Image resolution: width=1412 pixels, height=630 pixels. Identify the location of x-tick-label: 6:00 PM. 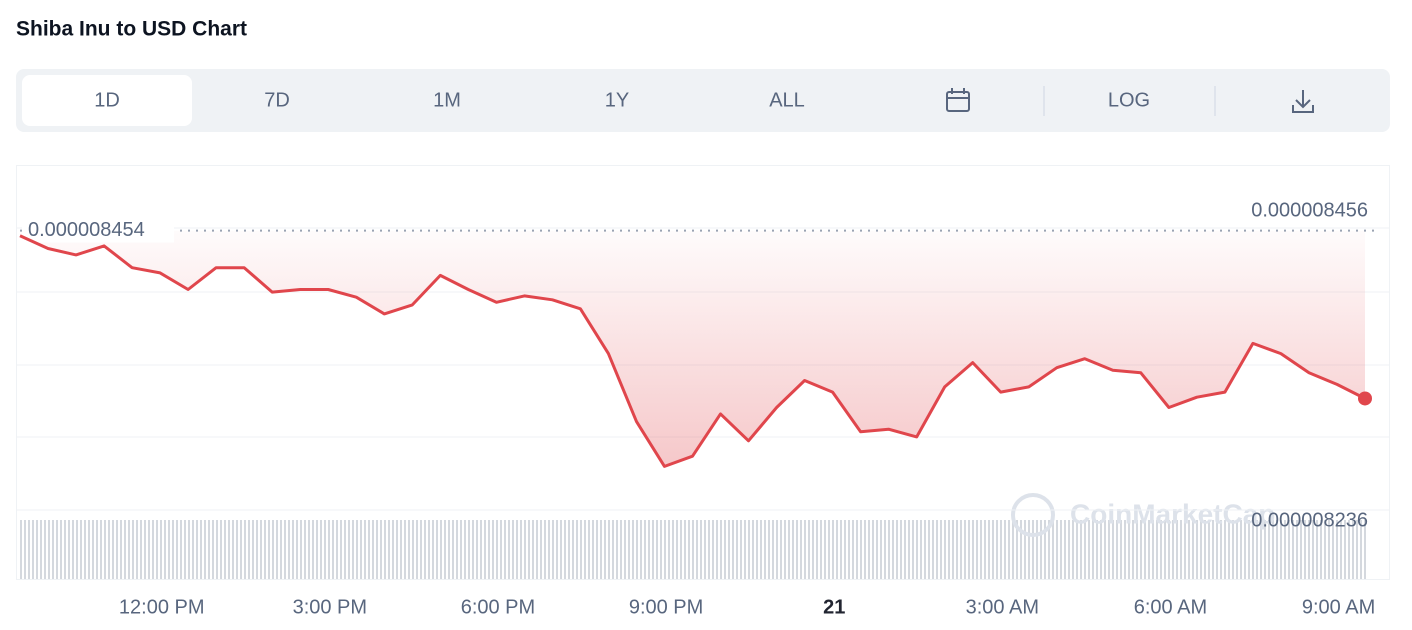
(498, 607).